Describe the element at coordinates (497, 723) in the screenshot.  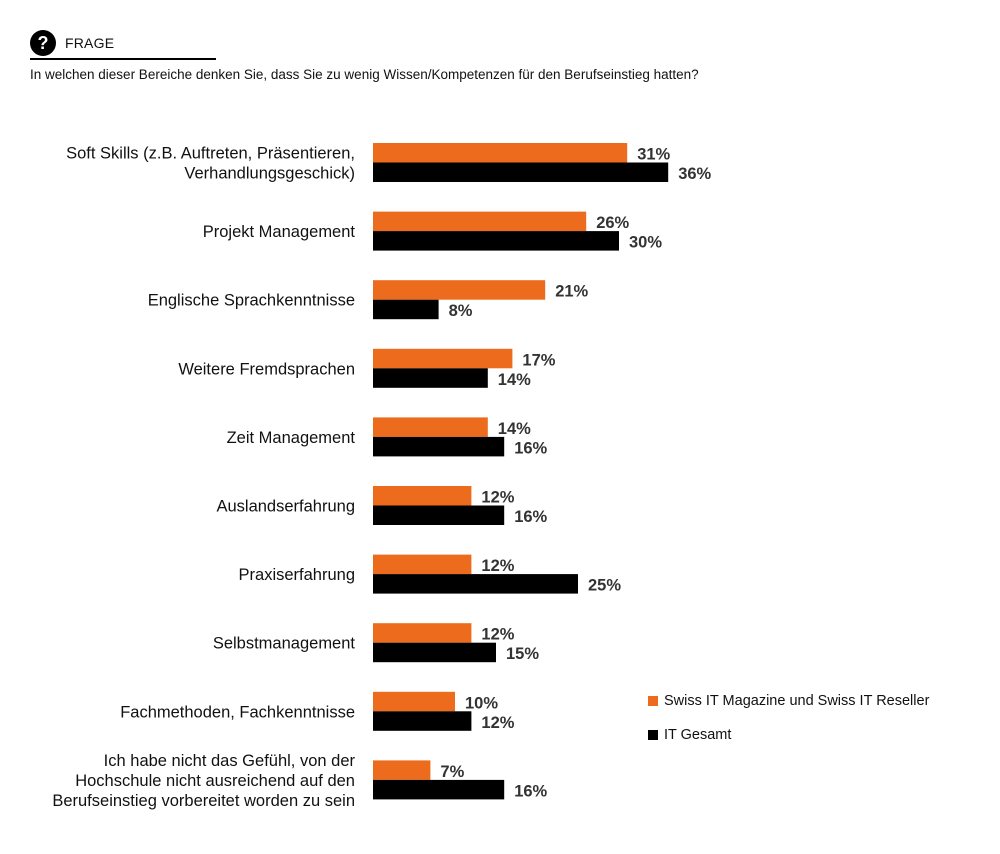
I see `value-label-series-2: 12%` at that location.